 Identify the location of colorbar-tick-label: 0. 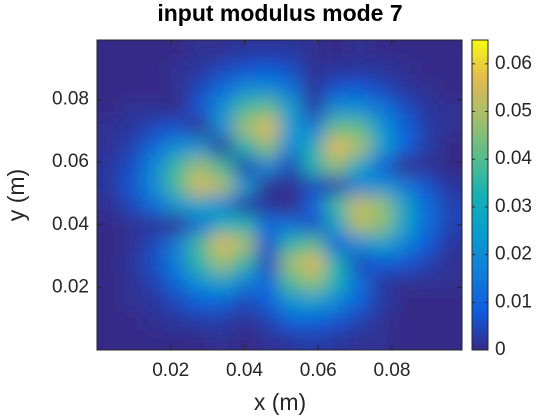
(500, 349).